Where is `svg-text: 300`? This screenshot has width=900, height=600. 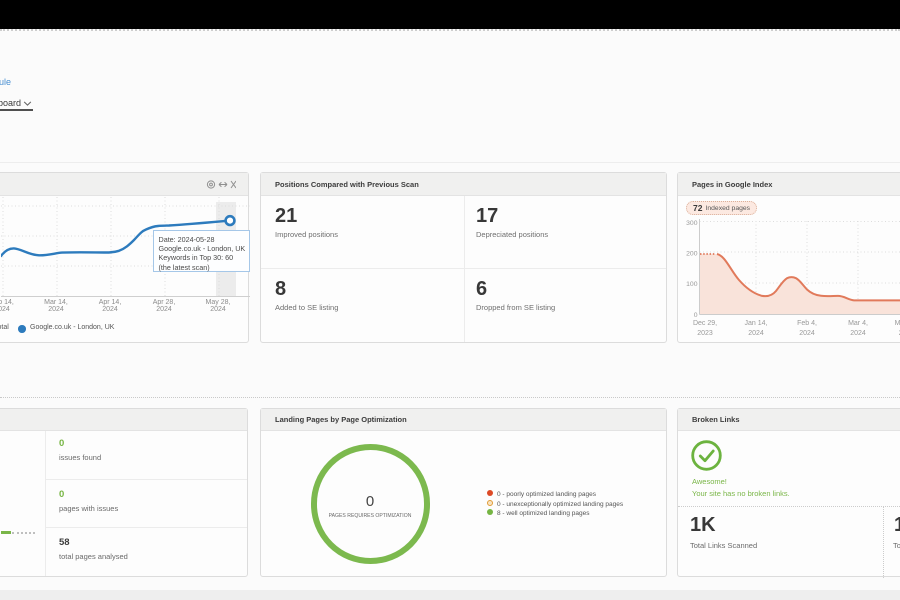 svg-text: 300 is located at coordinates (692, 223).